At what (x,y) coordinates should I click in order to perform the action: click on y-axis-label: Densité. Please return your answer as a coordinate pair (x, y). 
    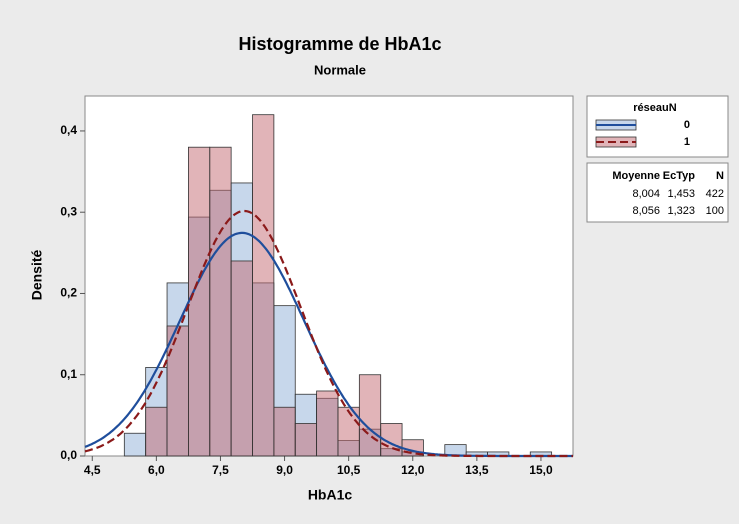
    Looking at the image, I should click on (37, 275).